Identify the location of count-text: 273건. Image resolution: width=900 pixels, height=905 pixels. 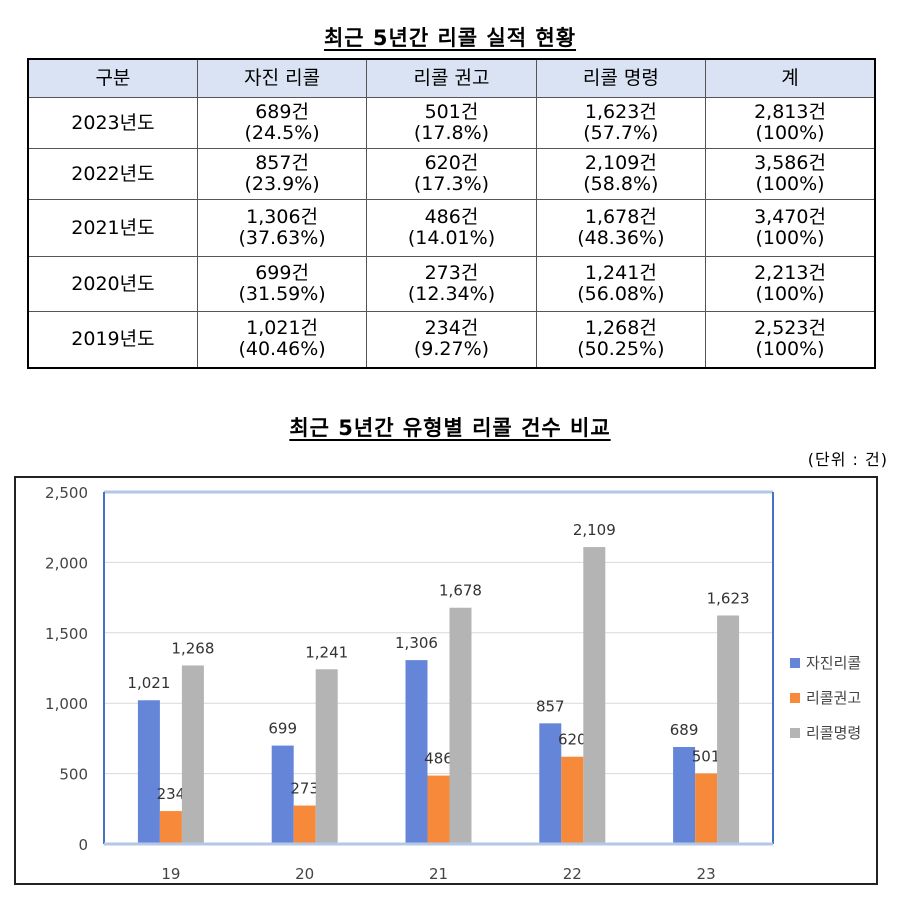
(451, 273).